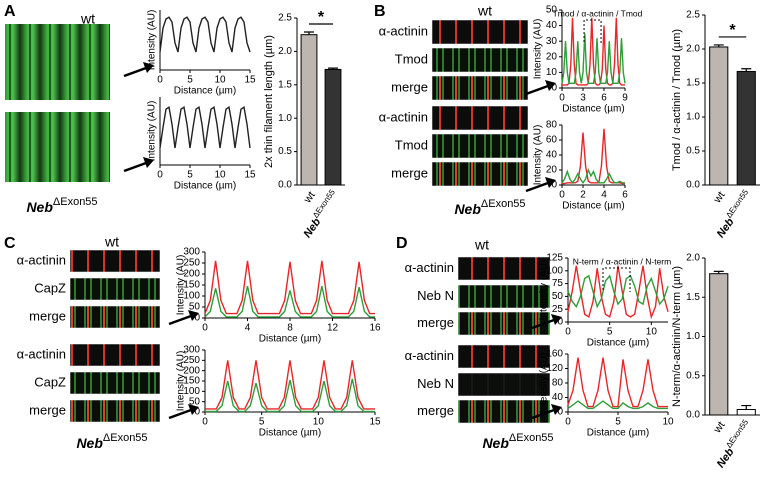 The width and height of the screenshot is (780, 477). What do you see at coordinates (554, 258) in the screenshot?
I see `y-tick-label: 125` at bounding box center [554, 258].